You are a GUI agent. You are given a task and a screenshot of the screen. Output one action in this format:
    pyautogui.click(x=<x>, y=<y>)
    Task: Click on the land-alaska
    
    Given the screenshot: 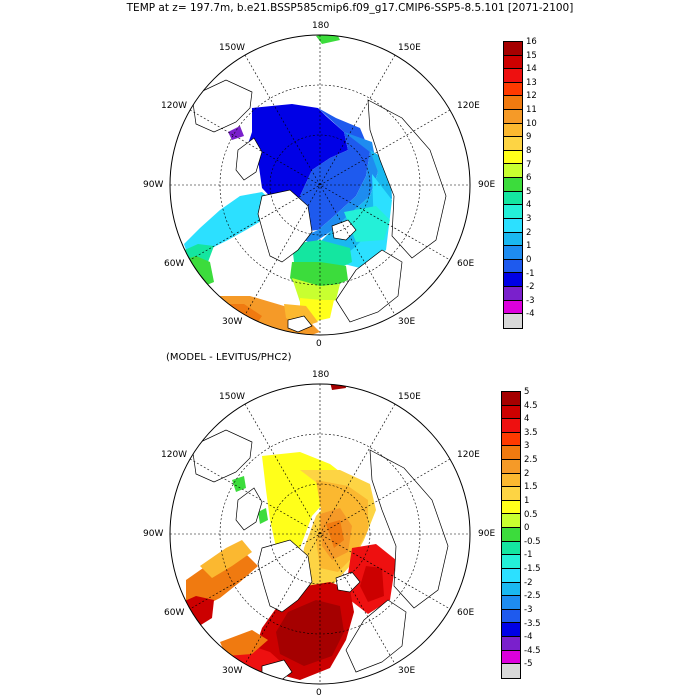 What is the action you would take?
    pyautogui.click(x=222, y=456)
    